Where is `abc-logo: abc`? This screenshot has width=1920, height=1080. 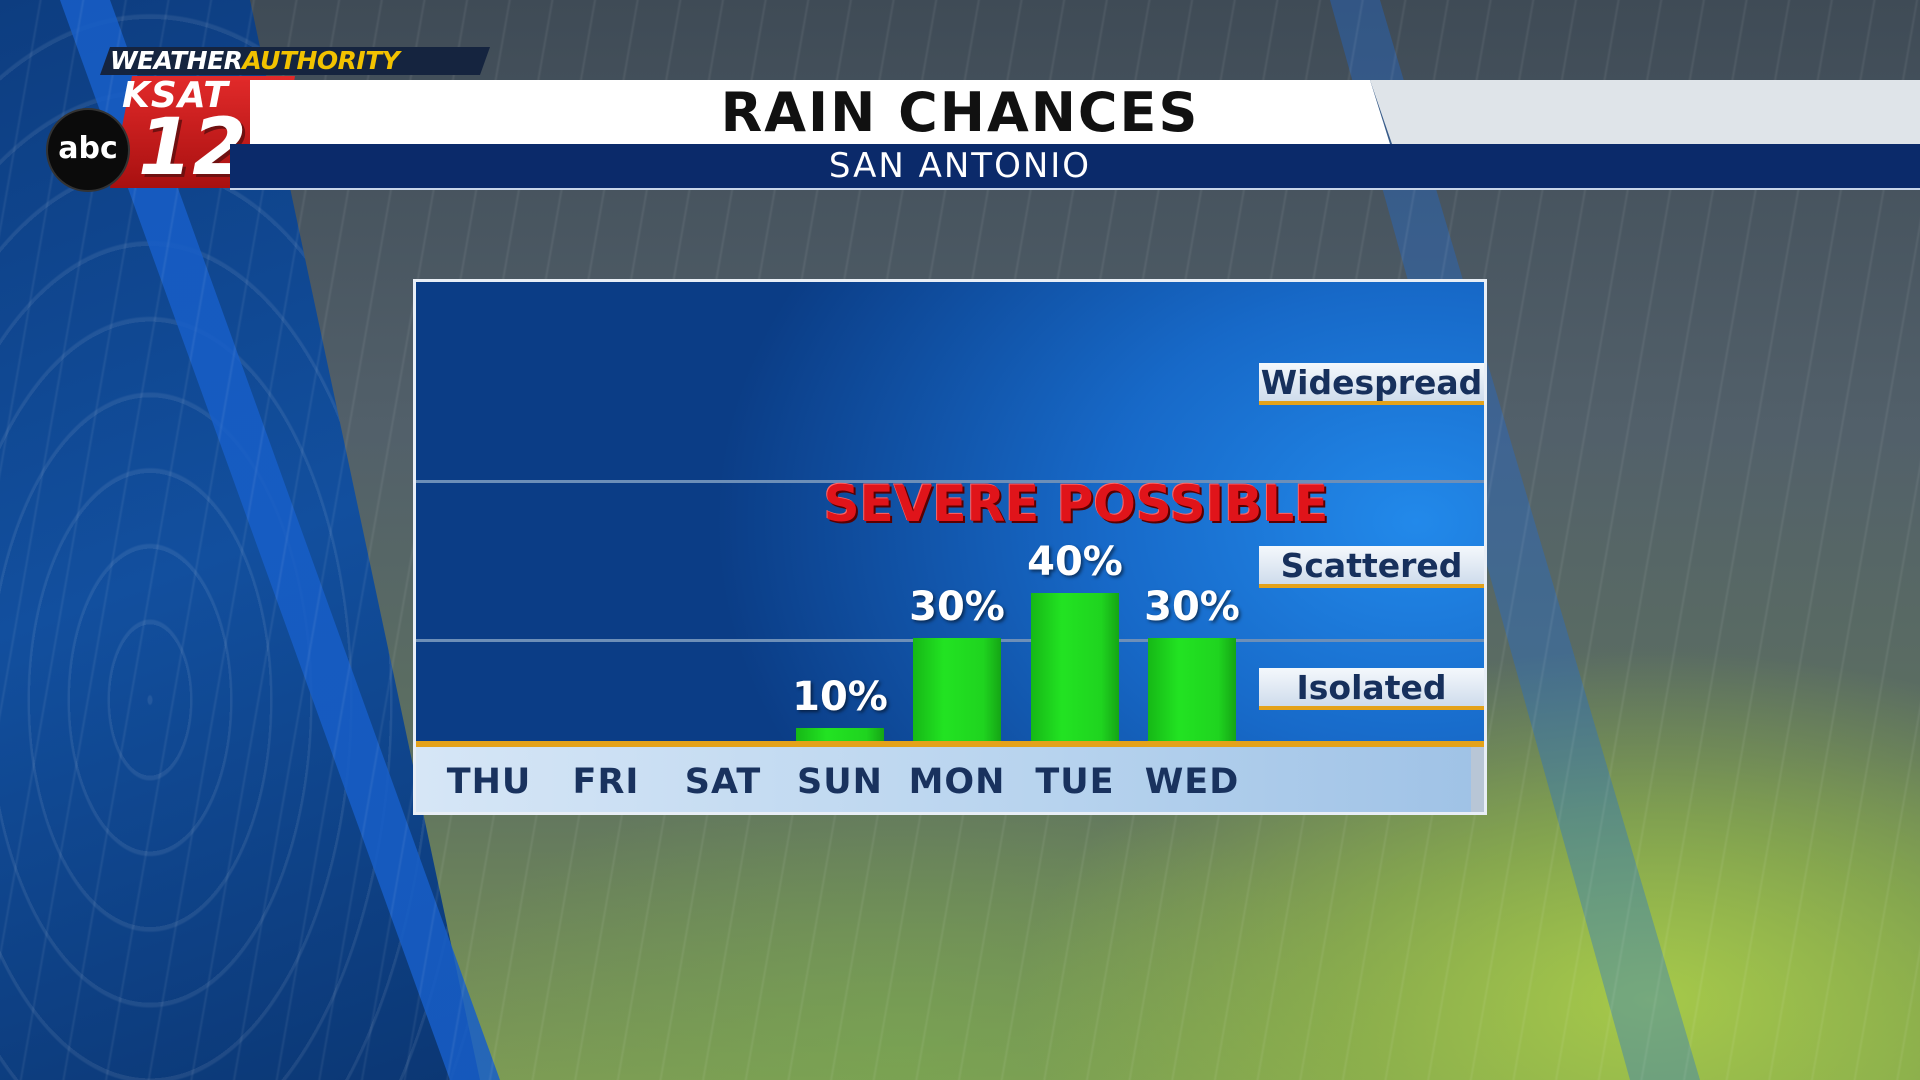 abc-logo: abc is located at coordinates (88, 150).